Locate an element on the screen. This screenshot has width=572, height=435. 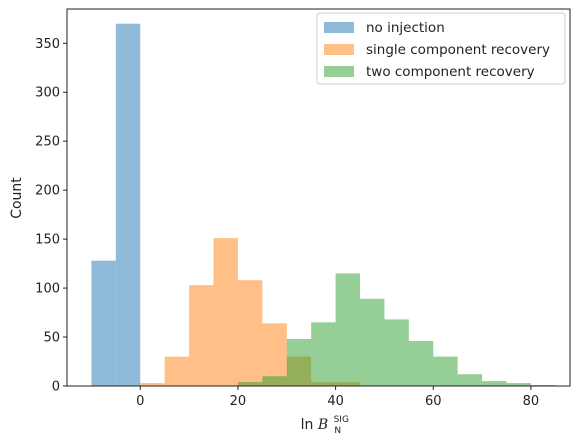
x-tick-label-2: 40 is located at coordinates (335, 401).